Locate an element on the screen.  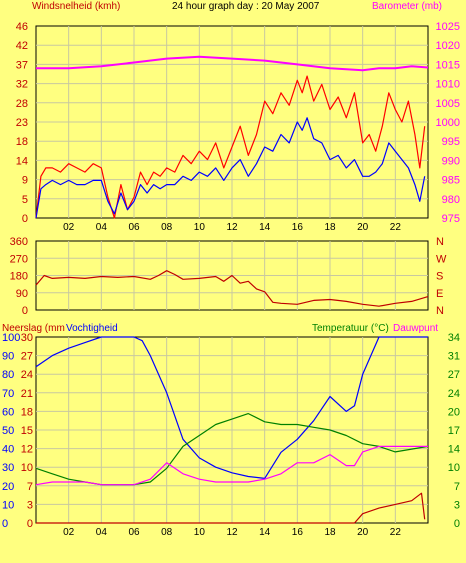
y-tick-label: 270 is located at coordinates (19, 259).